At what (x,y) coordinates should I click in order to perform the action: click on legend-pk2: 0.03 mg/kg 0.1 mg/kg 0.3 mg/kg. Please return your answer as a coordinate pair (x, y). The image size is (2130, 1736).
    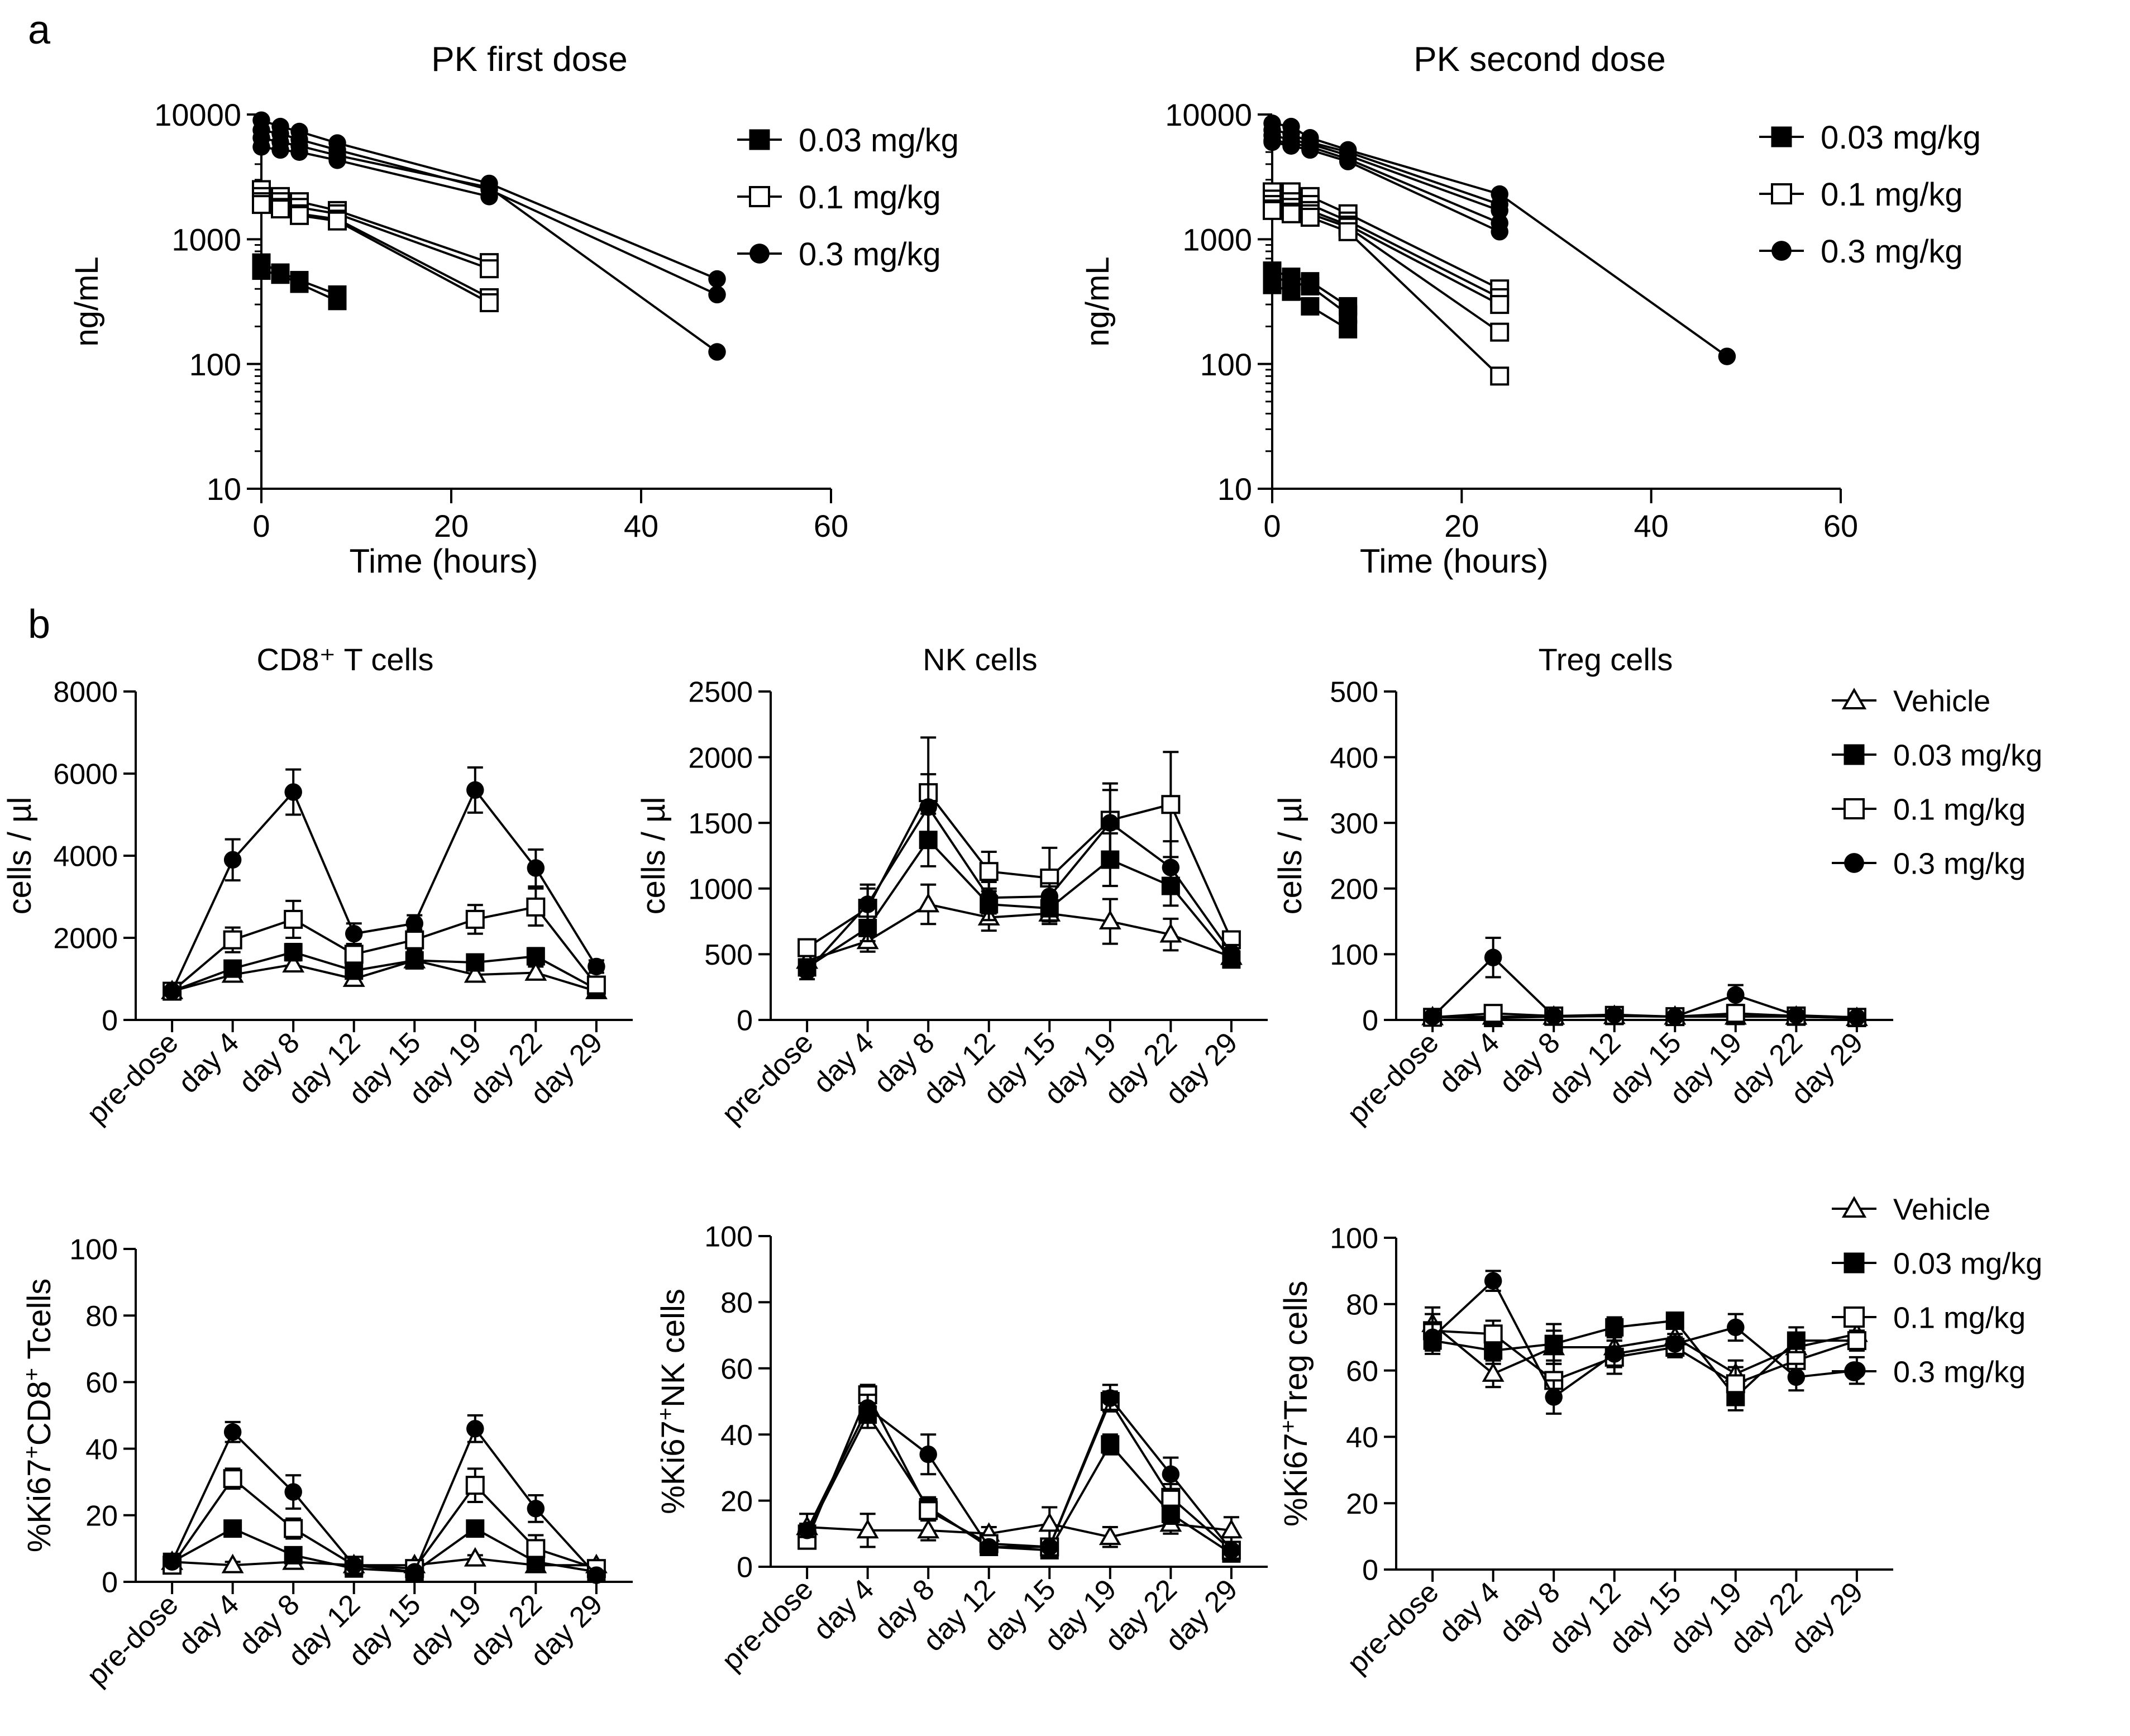
    Looking at the image, I should click on (1870, 195).